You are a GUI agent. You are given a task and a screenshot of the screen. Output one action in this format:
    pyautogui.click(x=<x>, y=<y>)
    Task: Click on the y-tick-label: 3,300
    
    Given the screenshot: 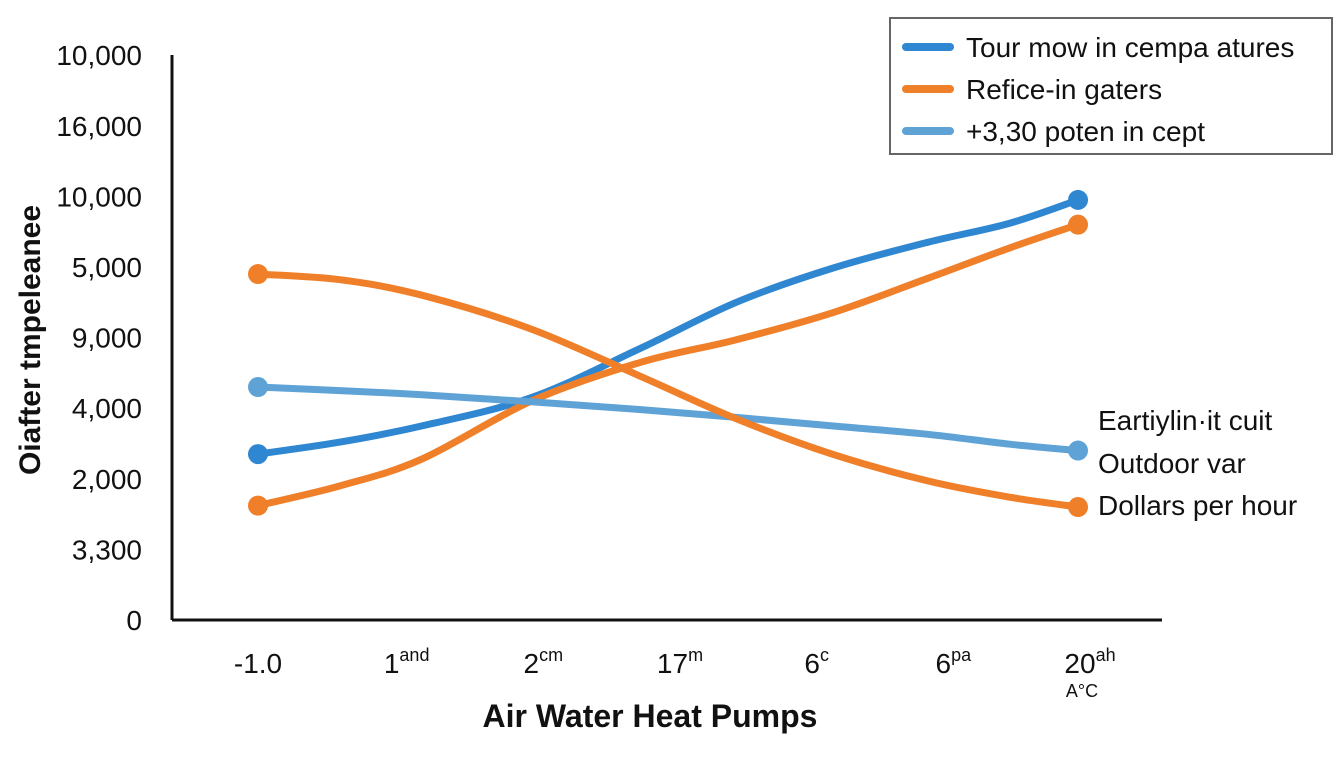 What is the action you would take?
    pyautogui.click(x=107, y=549)
    